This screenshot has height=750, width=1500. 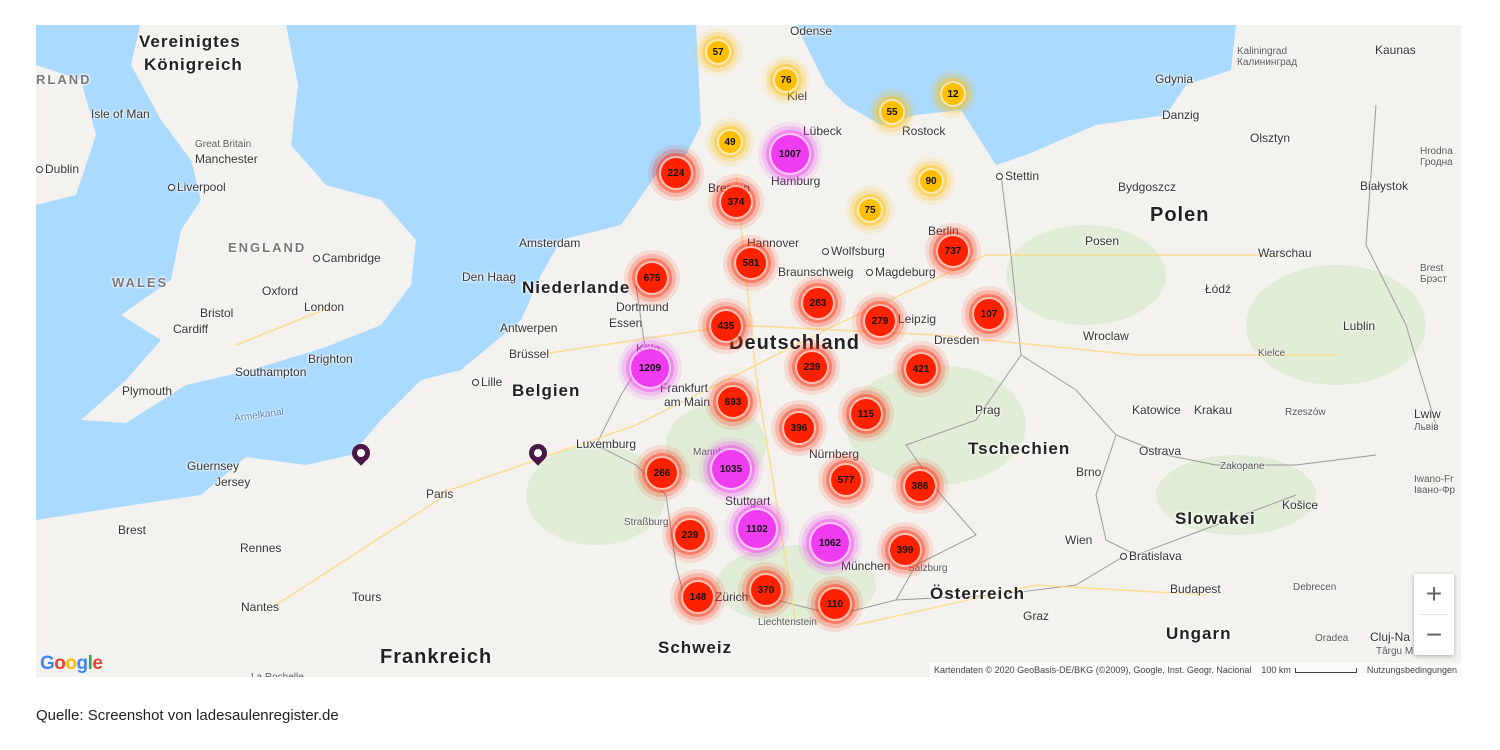 I want to click on charging-station-cluster: 737, so click(x=953, y=251).